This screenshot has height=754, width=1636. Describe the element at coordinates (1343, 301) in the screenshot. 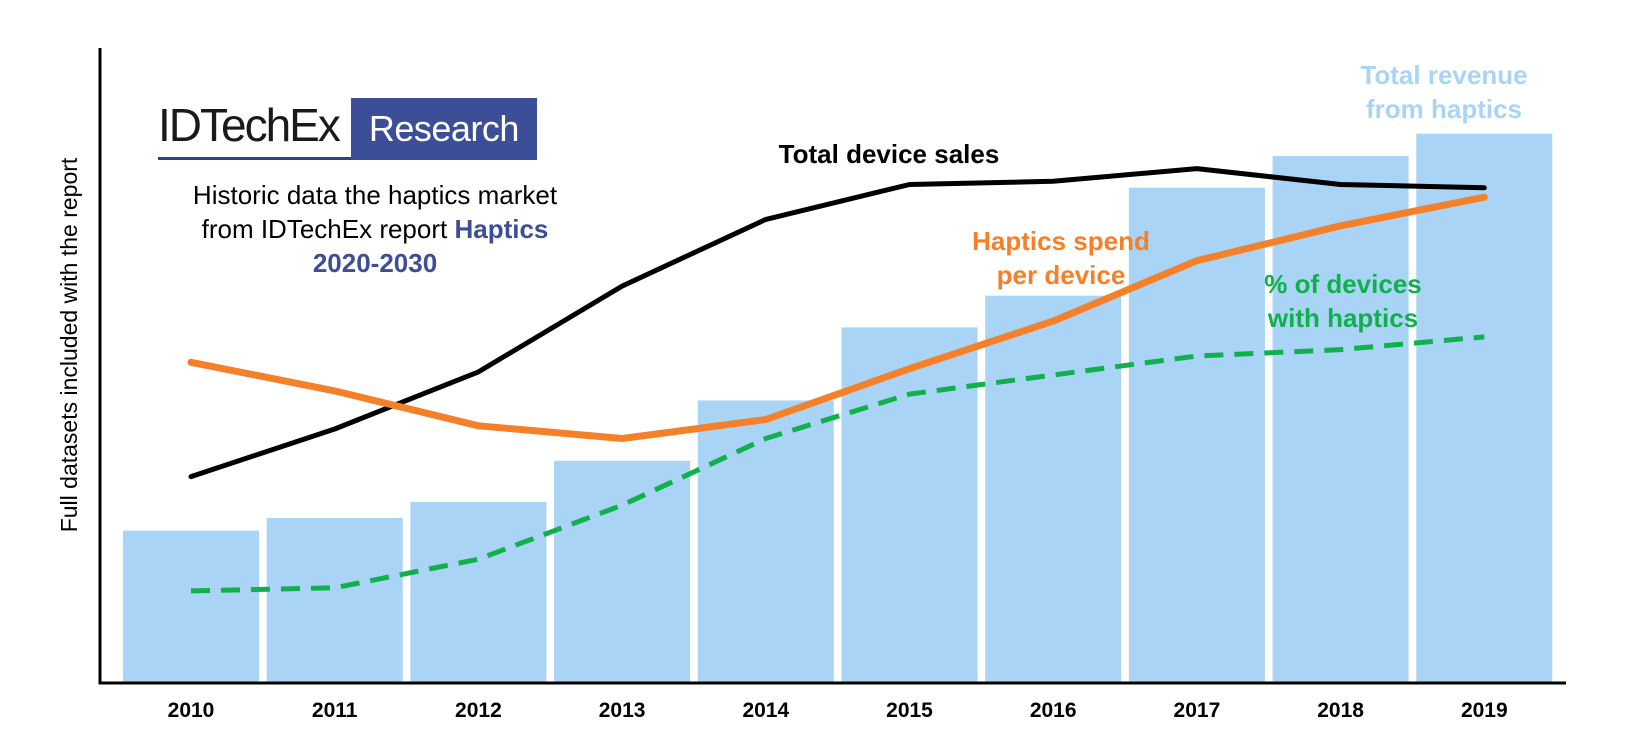

I see `label-percent-devices: % of devices with haptics` at that location.